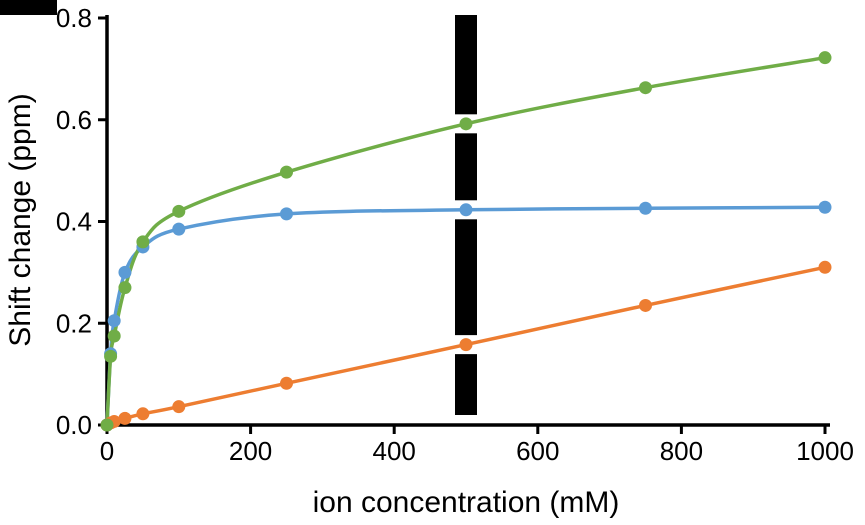  What do you see at coordinates (28, 7) in the screenshot?
I see `top-left-redaction-block` at bounding box center [28, 7].